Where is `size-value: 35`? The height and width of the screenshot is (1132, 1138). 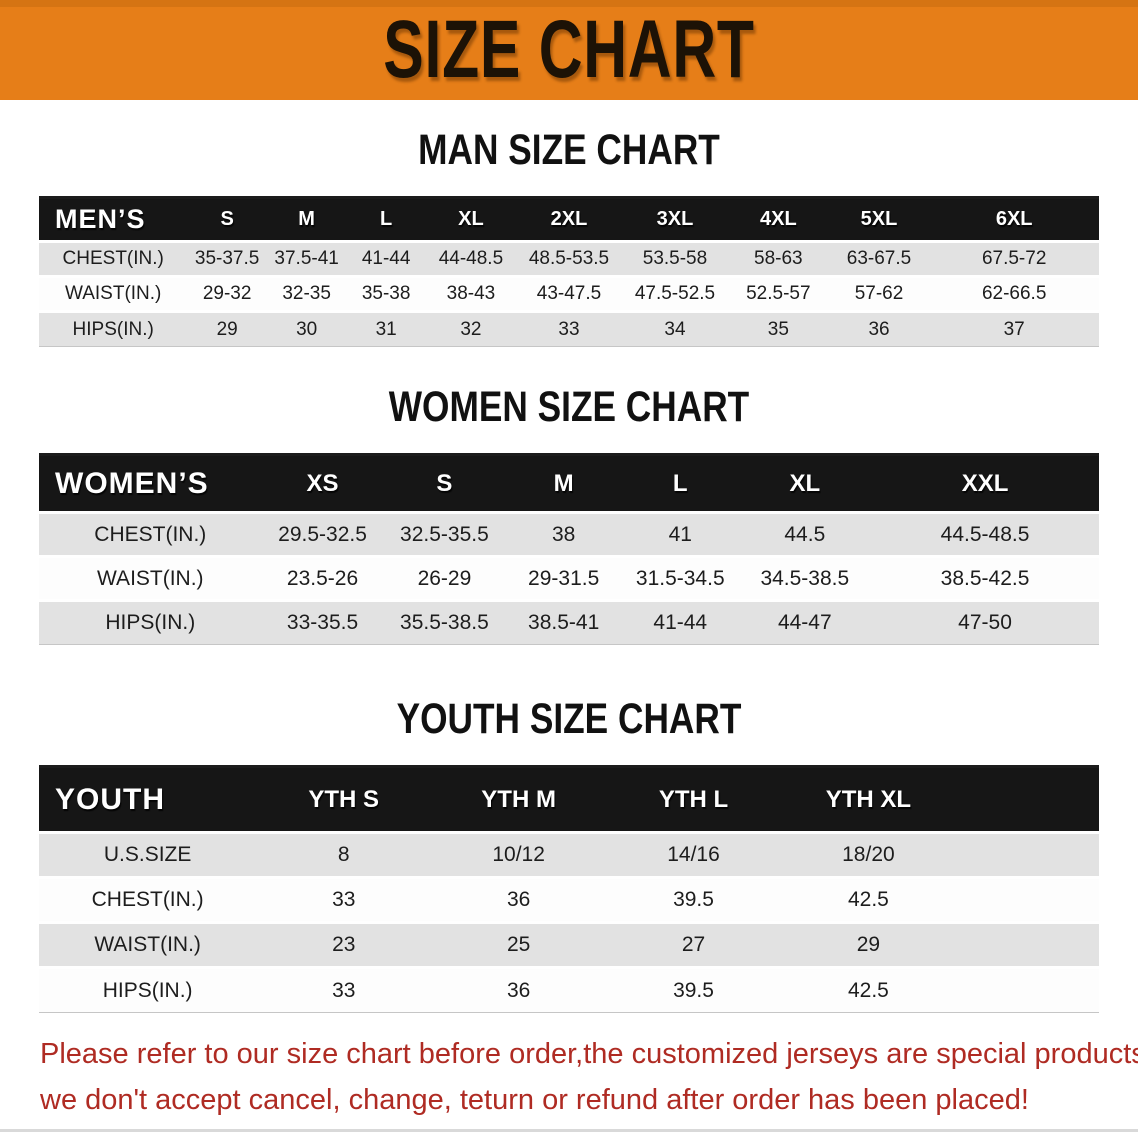 size-value: 35 is located at coordinates (778, 329).